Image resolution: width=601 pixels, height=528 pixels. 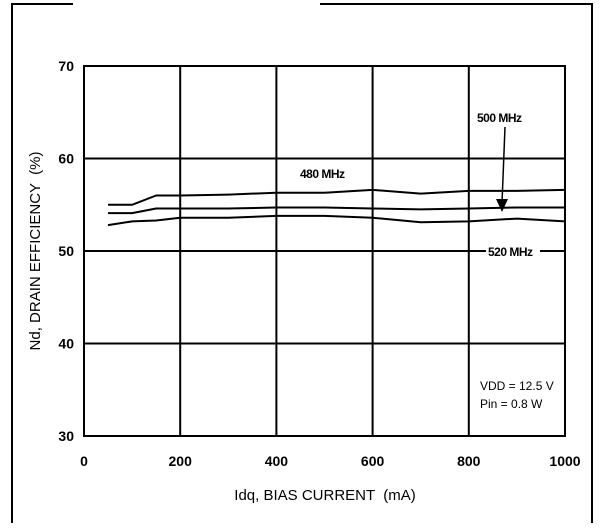 I want to click on x-axis-label: Idq, BIAS CURRENT (mA), so click(x=324, y=495).